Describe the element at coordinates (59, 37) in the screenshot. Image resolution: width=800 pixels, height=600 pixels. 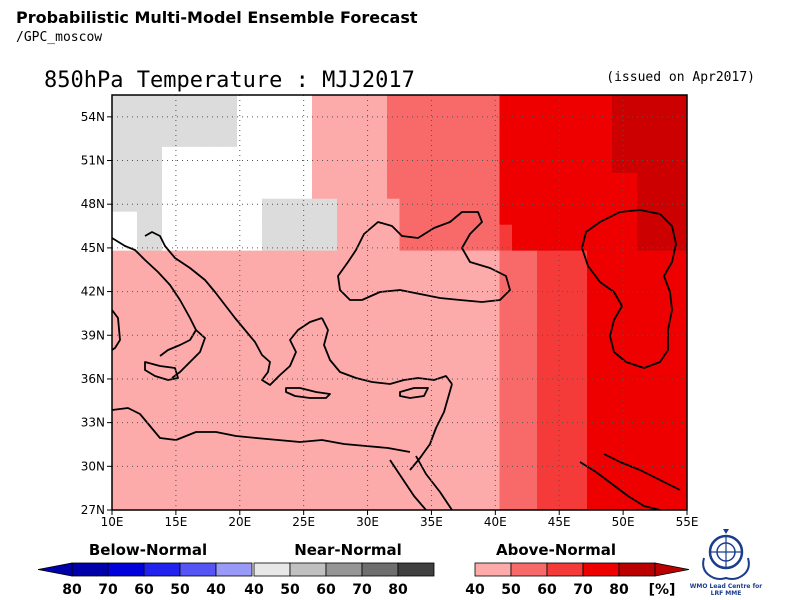
I see `header-subtitle: /GPC_moscow` at that location.